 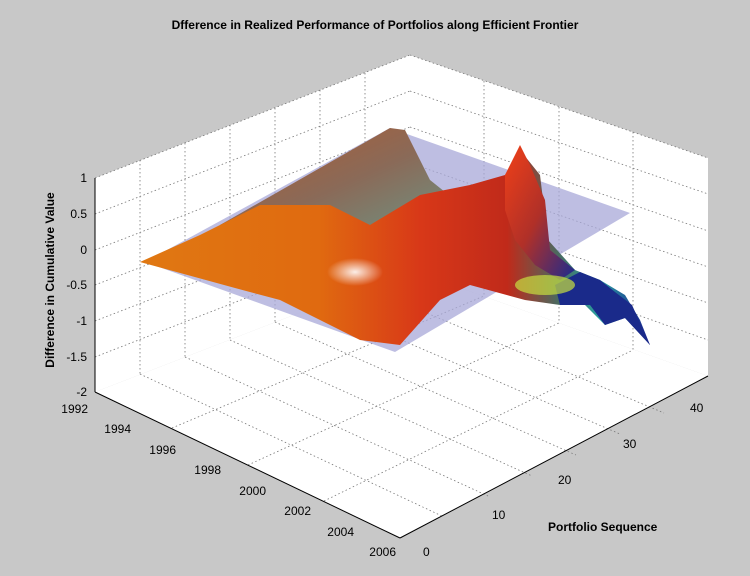 What do you see at coordinates (78, 214) in the screenshot?
I see `z-tick-label: 0.5` at bounding box center [78, 214].